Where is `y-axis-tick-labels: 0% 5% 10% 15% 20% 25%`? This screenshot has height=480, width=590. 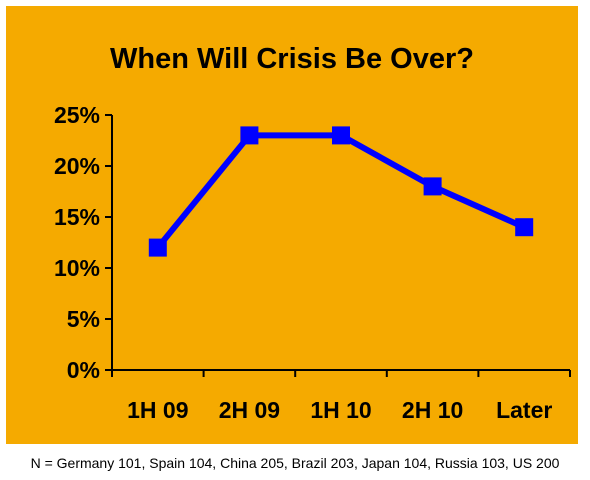 y-axis-tick-labels: 0% 5% 10% 15% 20% 25% is located at coordinates (77, 242).